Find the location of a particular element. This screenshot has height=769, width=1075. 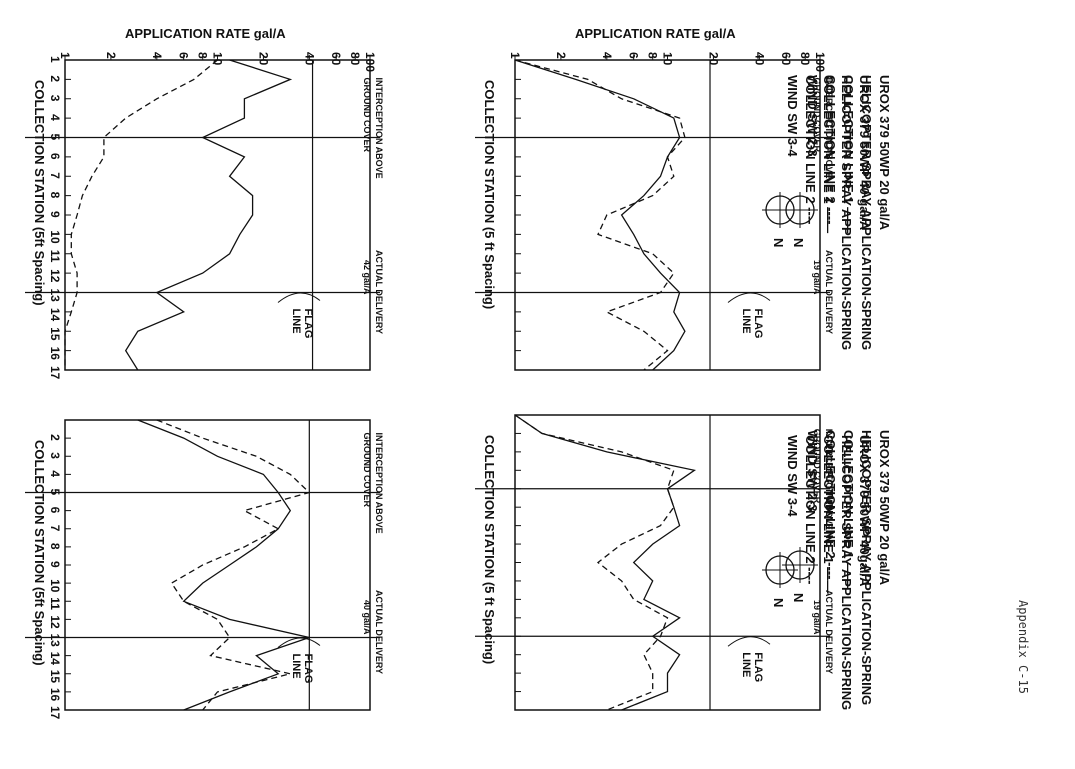

actual-delivery-value: 40 gal/A is located at coordinates (367, 617).